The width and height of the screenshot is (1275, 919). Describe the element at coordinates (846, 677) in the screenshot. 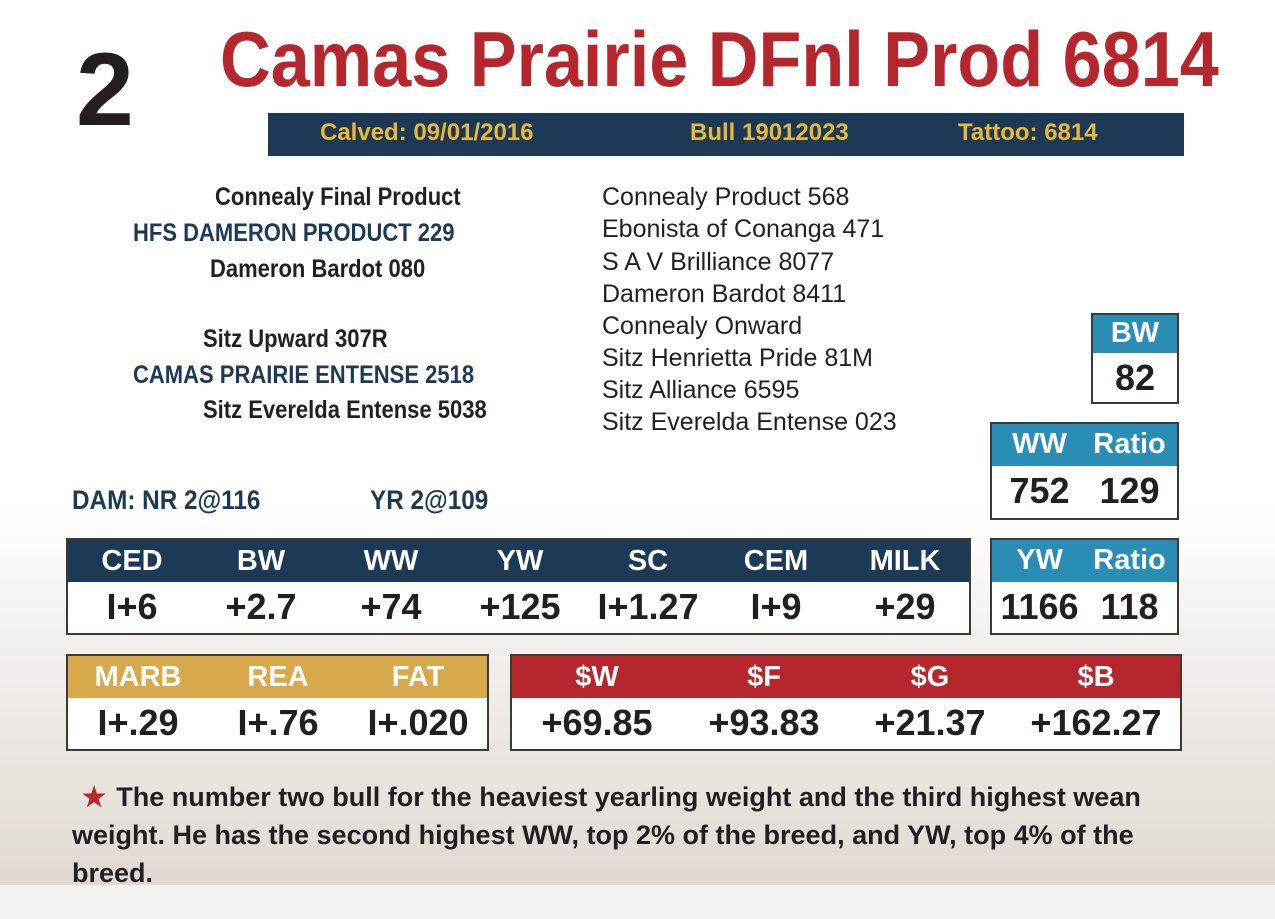

I see `index-header-row: $W $F $G $B` at that location.